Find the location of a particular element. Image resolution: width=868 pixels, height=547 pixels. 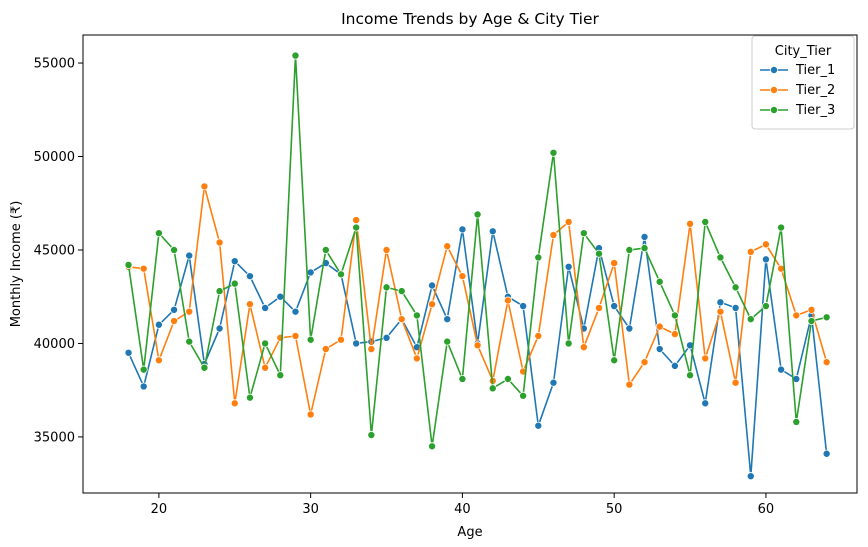

chart-title: Income Trends by Age & City Tier is located at coordinates (470, 19).